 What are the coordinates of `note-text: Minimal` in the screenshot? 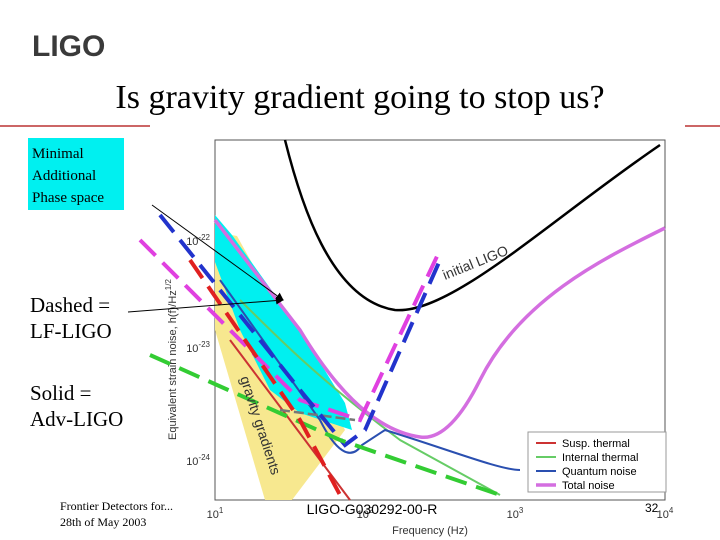 It's located at (58, 154).